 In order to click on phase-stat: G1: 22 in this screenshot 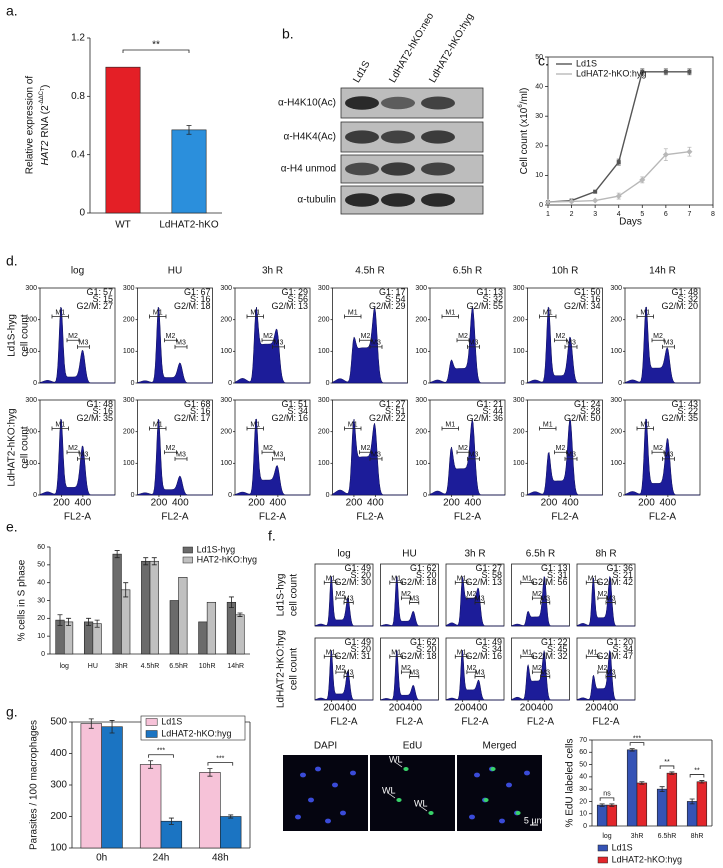, I will do `click(554, 642)`.